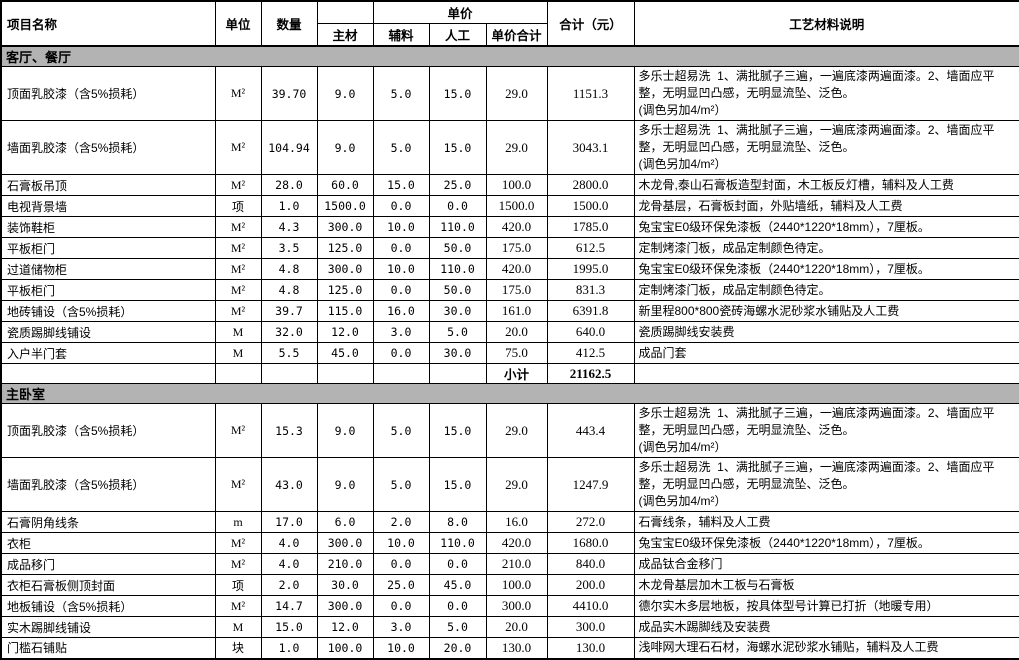 Image resolution: width=1019 pixels, height=660 pixels. Describe the element at coordinates (345, 227) in the screenshot. I see `cell-main-material: 300.0` at that location.